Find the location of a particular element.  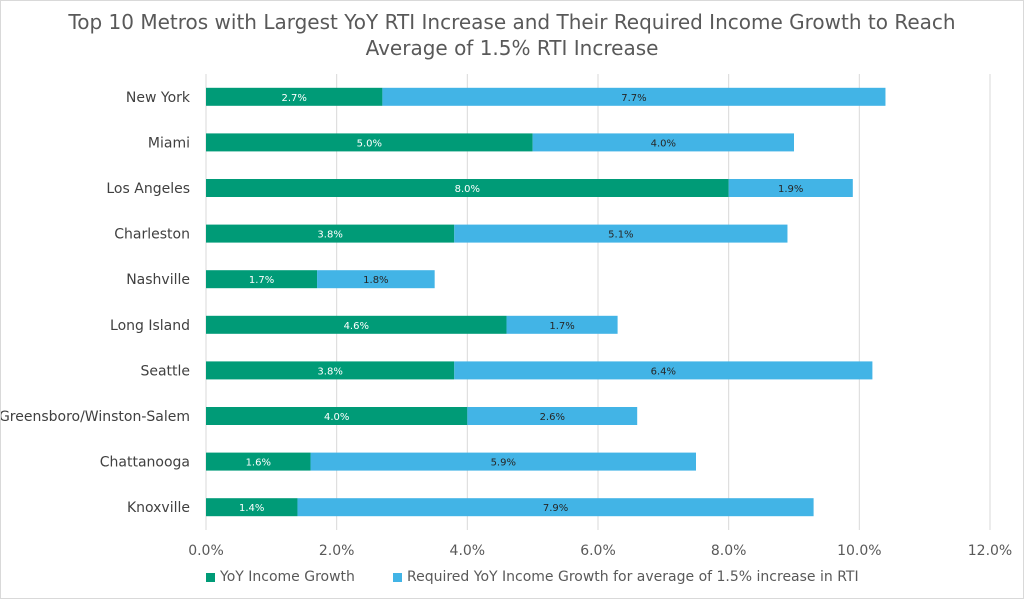

data-label-income-growth: 4.6% is located at coordinates (356, 326).